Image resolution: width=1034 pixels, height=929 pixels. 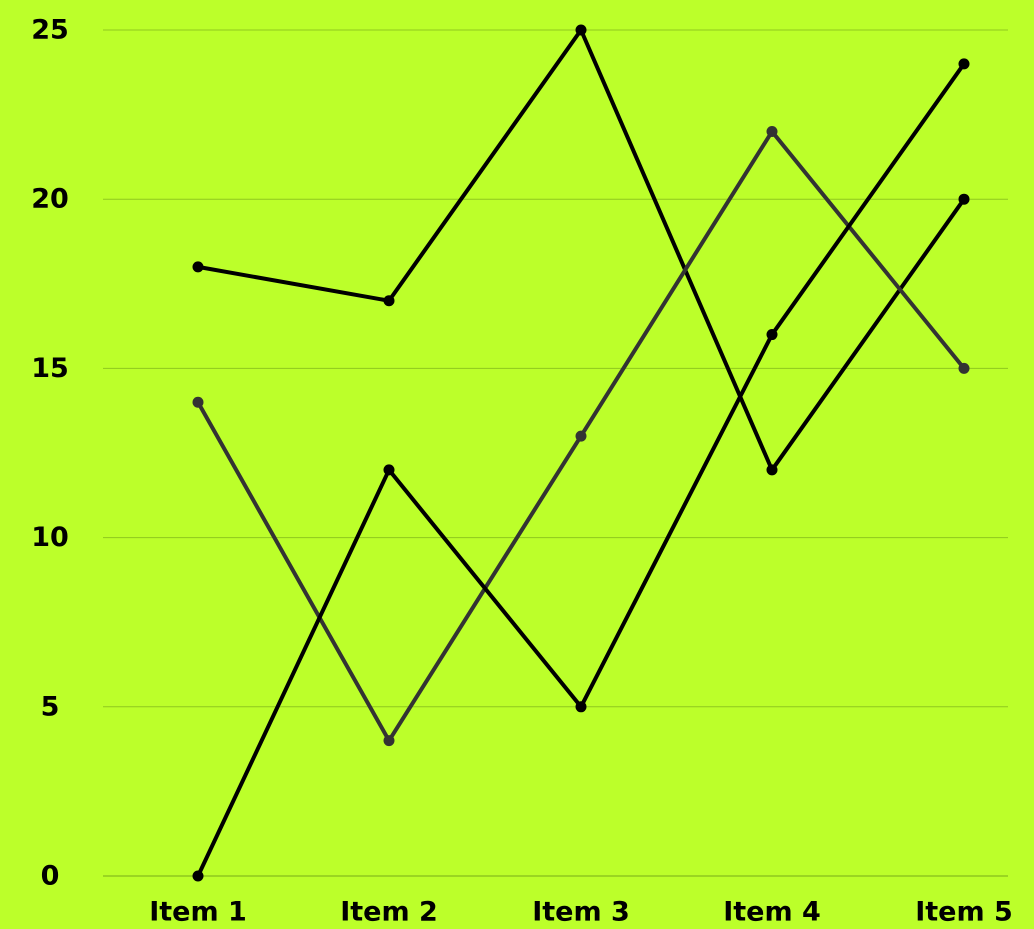 What do you see at coordinates (50, 706) in the screenshot?
I see `y-tick-label: 5` at bounding box center [50, 706].